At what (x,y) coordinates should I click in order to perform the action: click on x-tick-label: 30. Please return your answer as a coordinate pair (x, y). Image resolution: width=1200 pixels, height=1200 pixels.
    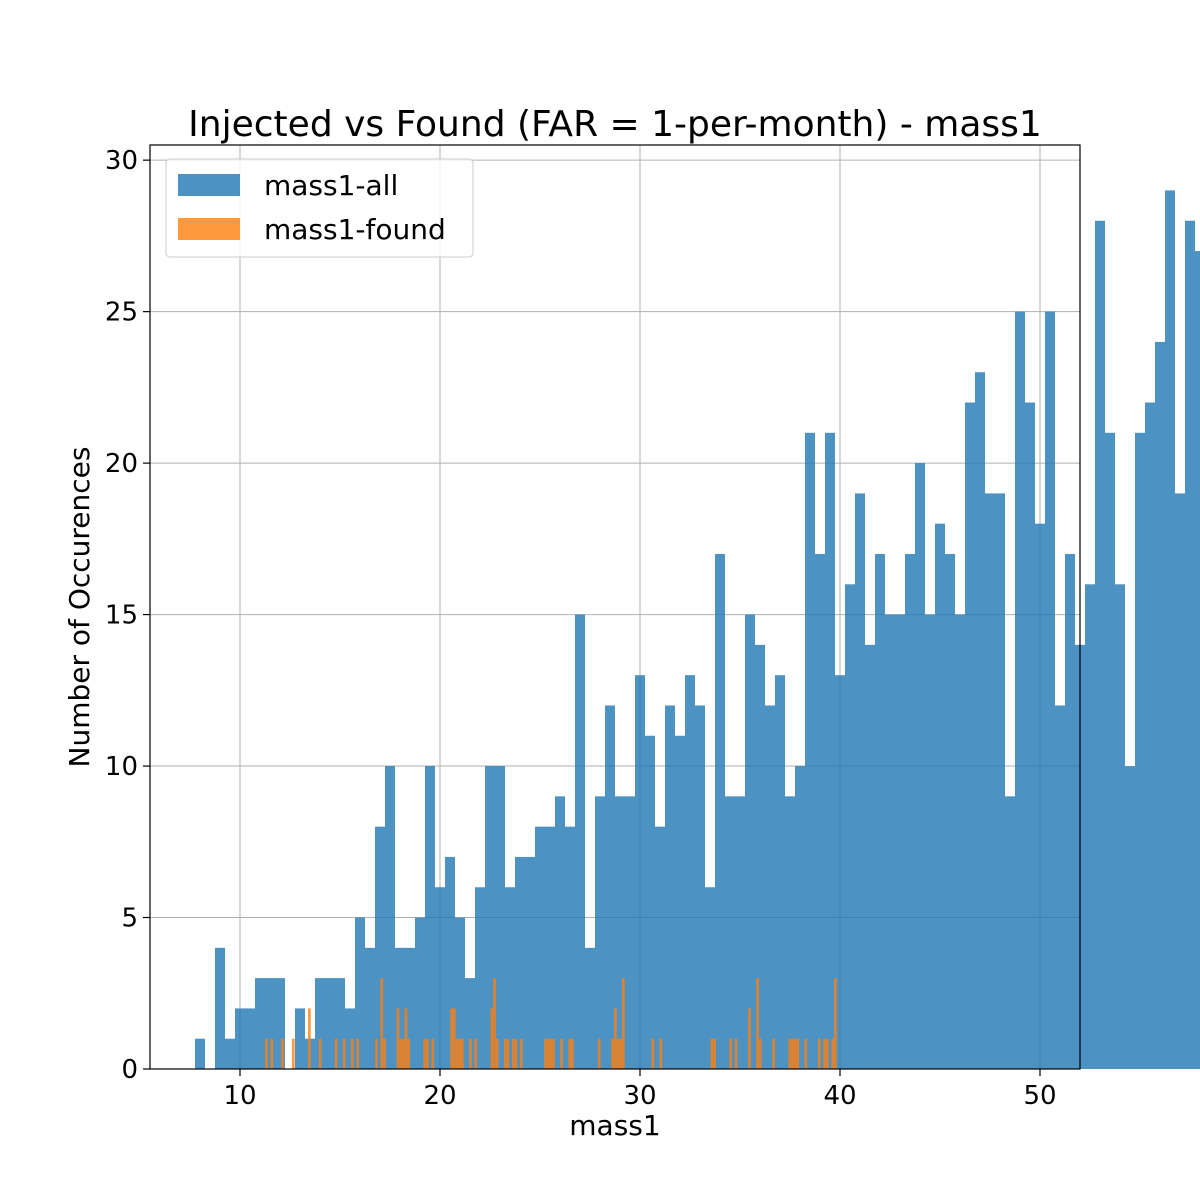
    Looking at the image, I should click on (639, 1096).